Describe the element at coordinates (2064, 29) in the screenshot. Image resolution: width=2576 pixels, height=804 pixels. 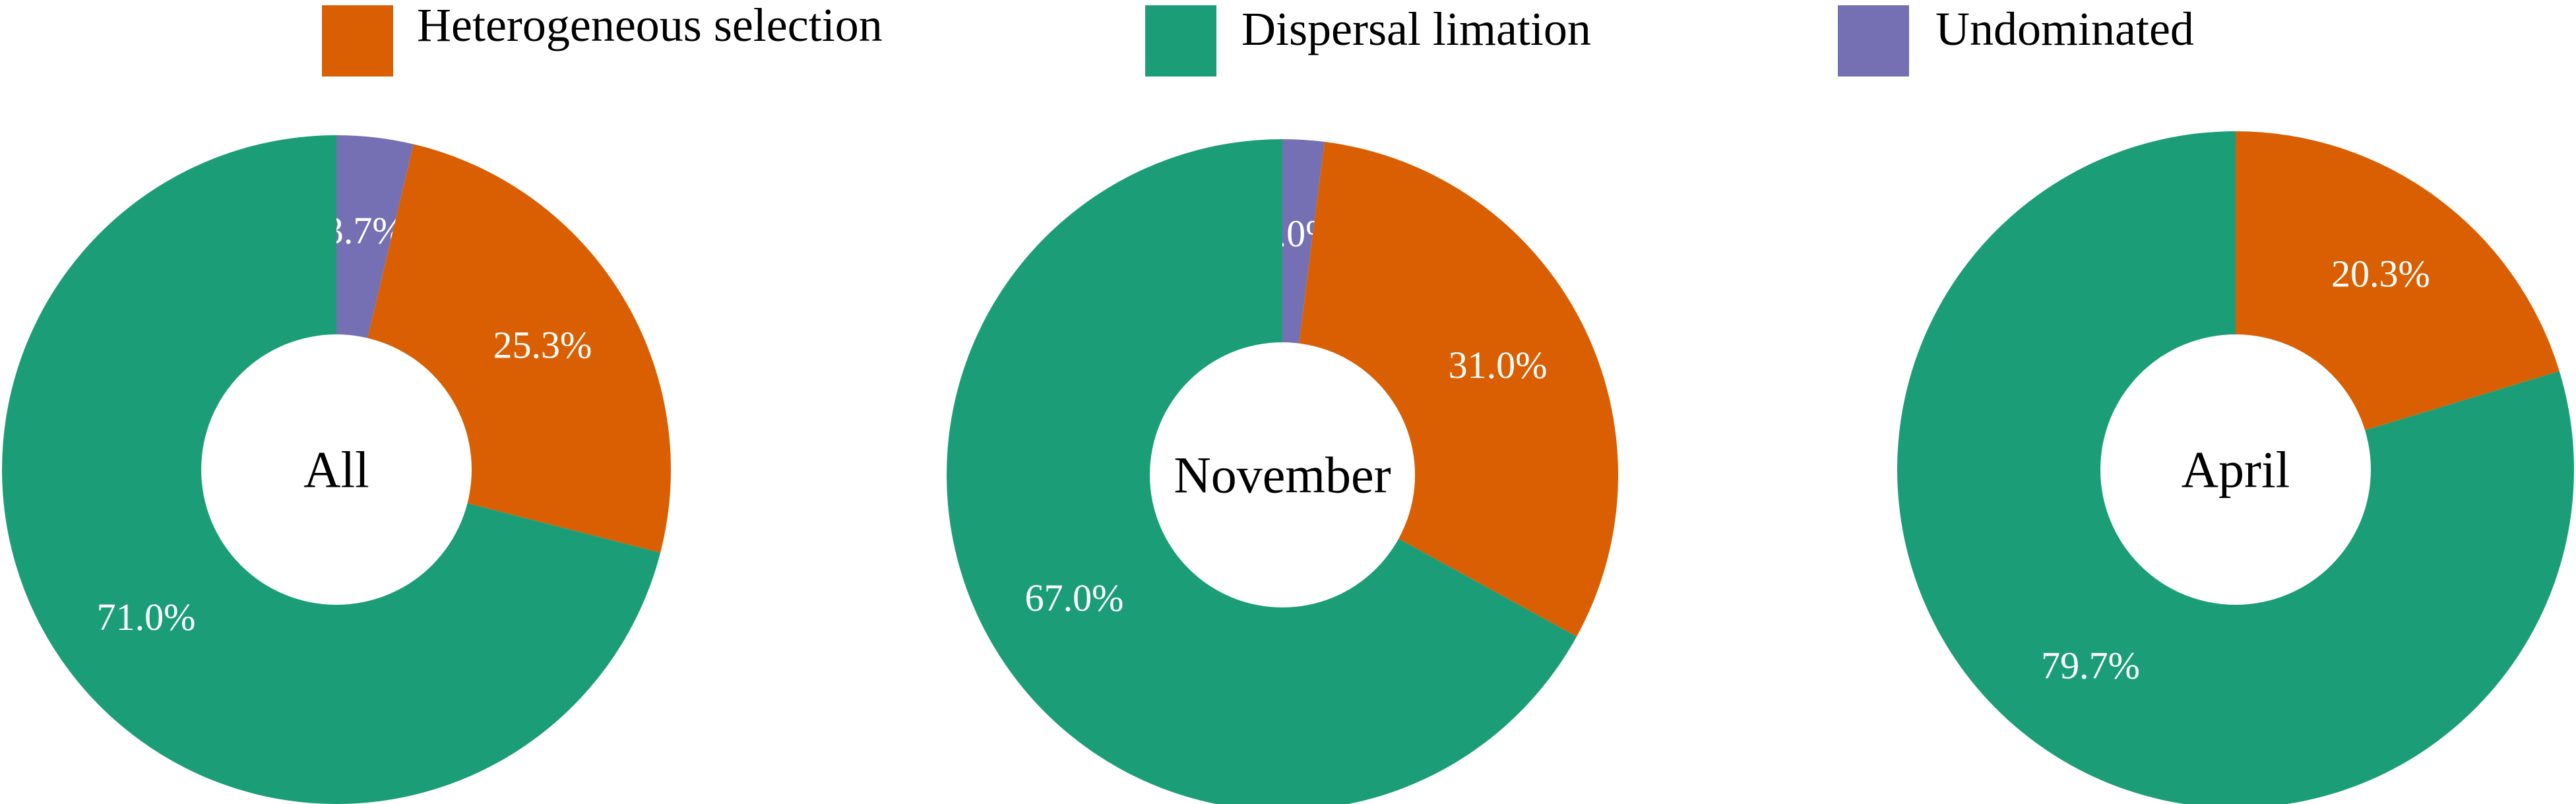
I see `legend-label-undominated: Undominated` at that location.